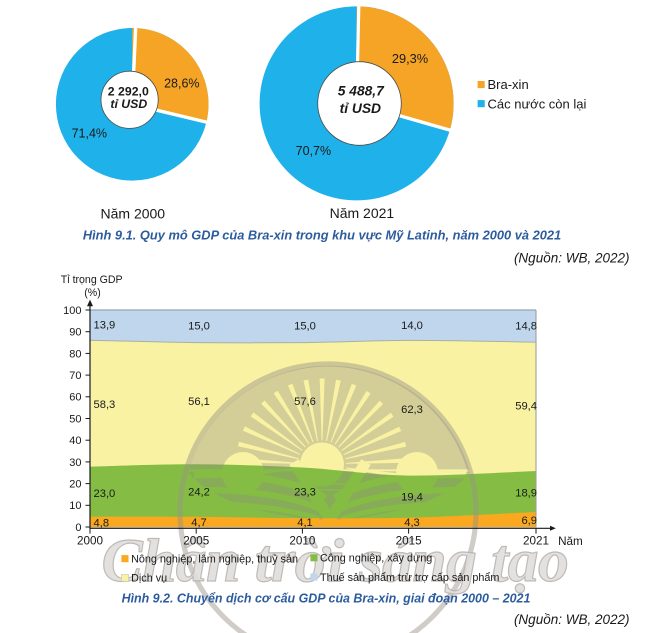 The height and width of the screenshot is (633, 646). I want to click on svg-text: 71,4%, so click(89, 134).